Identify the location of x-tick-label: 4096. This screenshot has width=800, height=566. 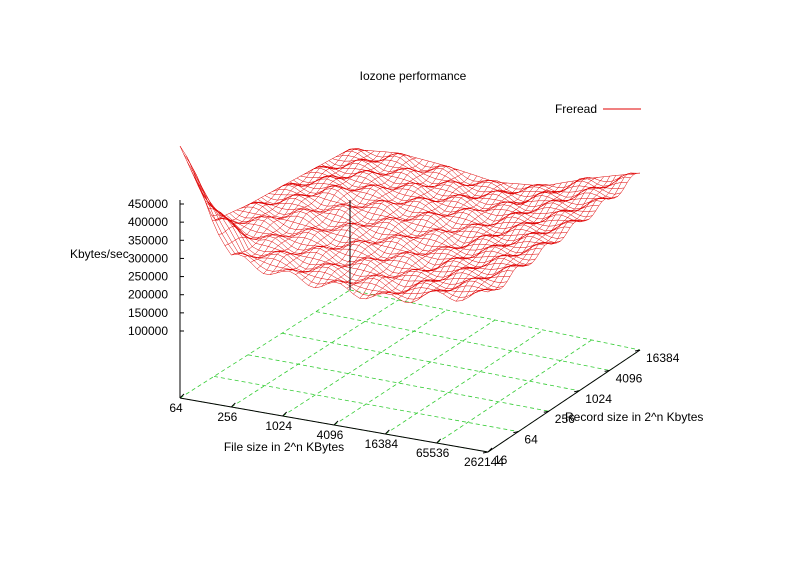
(330, 435).